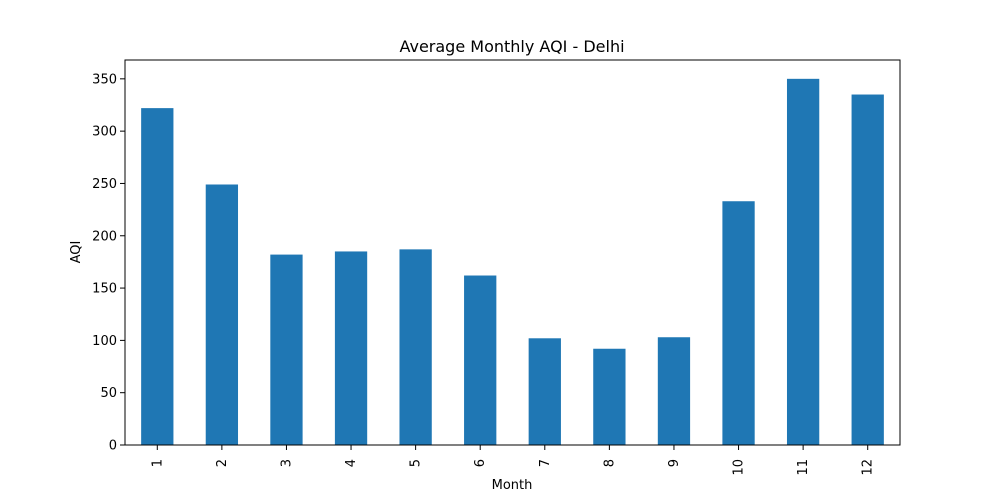 The width and height of the screenshot is (1000, 500). I want to click on y-tick-label-300: 300, so click(104, 132).